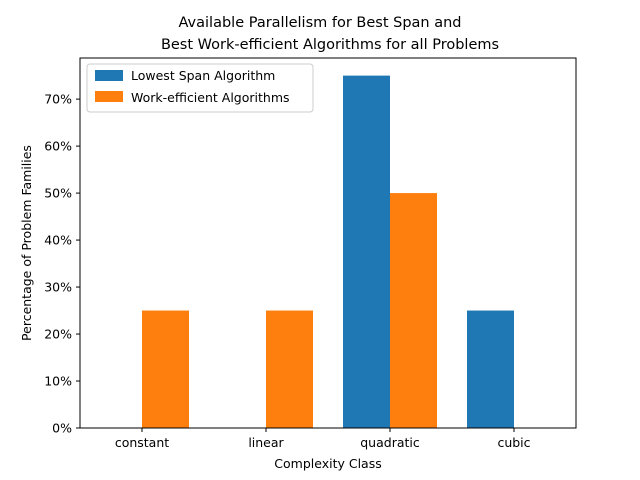 The width and height of the screenshot is (640, 480). Describe the element at coordinates (58, 146) in the screenshot. I see `y-tick-label: 60%` at that location.